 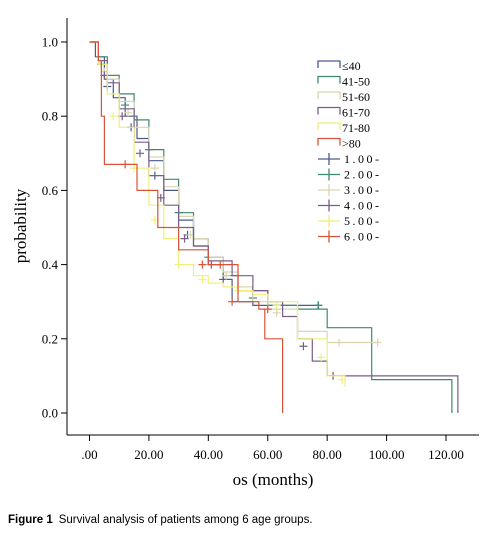 I want to click on legend-label-3: 51-60, so click(x=356, y=97).